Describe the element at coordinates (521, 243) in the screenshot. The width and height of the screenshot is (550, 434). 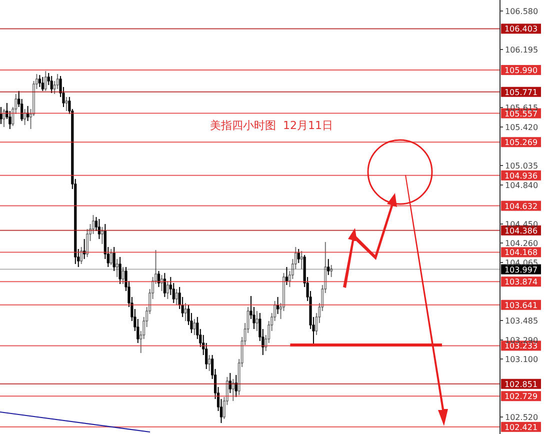
I see `y-tick-label: 104.260` at that location.